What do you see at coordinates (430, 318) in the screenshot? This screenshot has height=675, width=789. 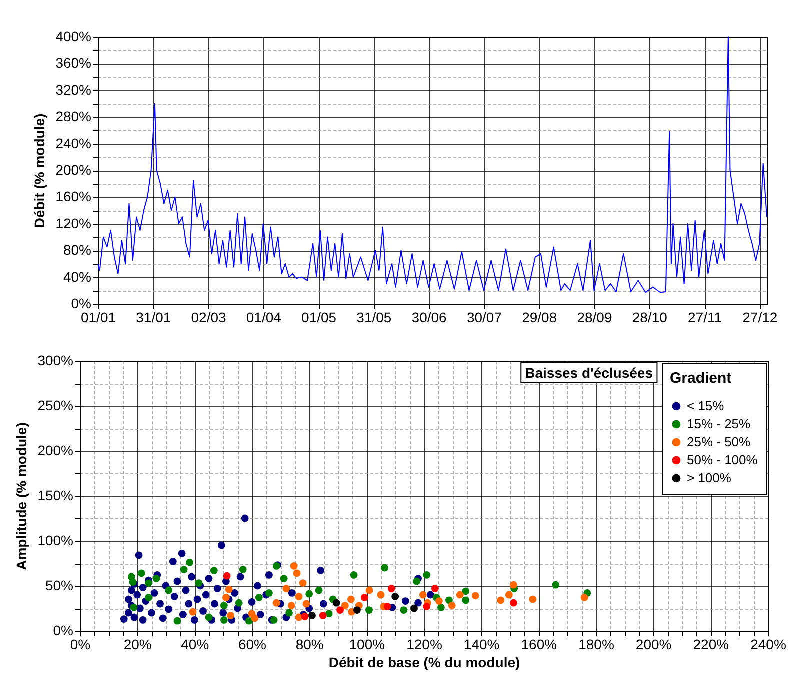 I see `x-tick-label: 30/06` at bounding box center [430, 318].